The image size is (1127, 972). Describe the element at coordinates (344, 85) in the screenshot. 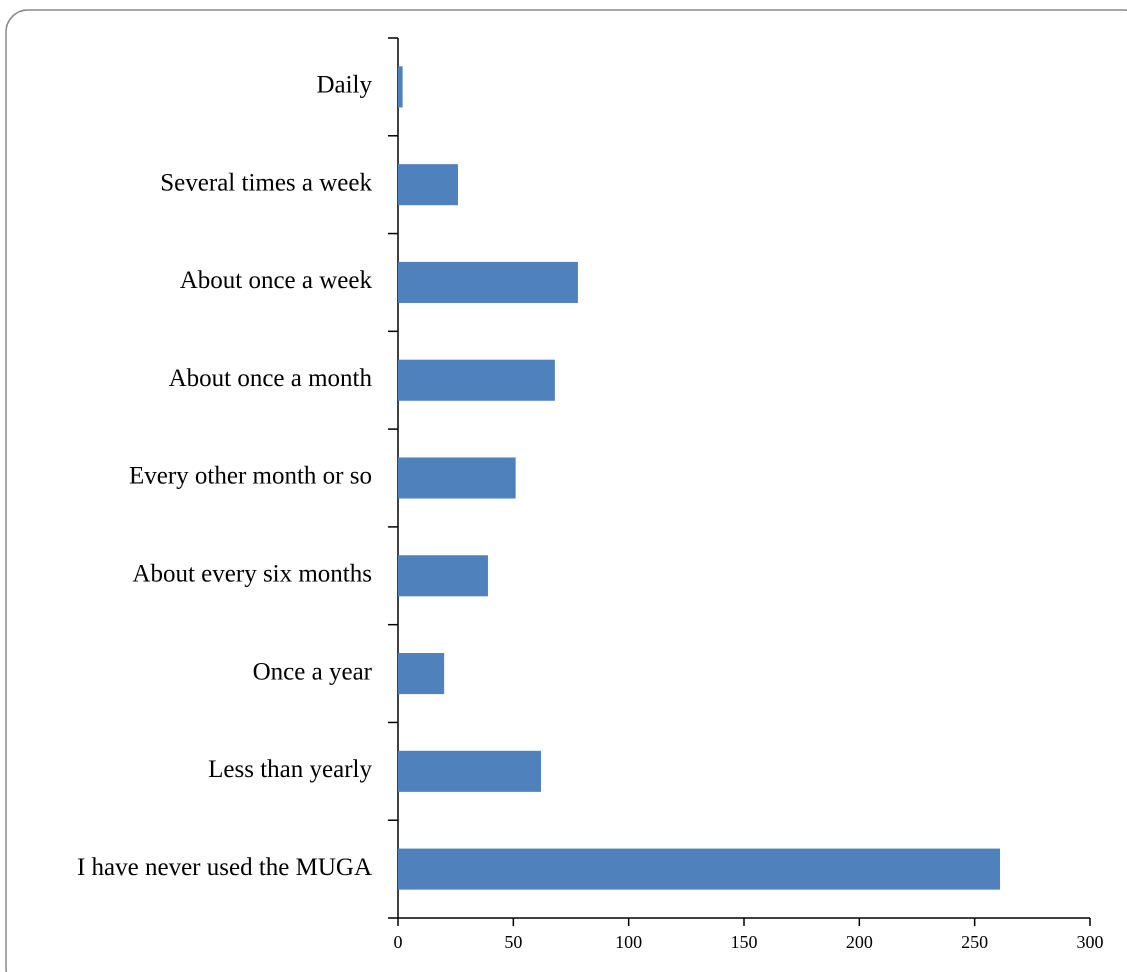

I see `y-tick-label: Daily` at that location.